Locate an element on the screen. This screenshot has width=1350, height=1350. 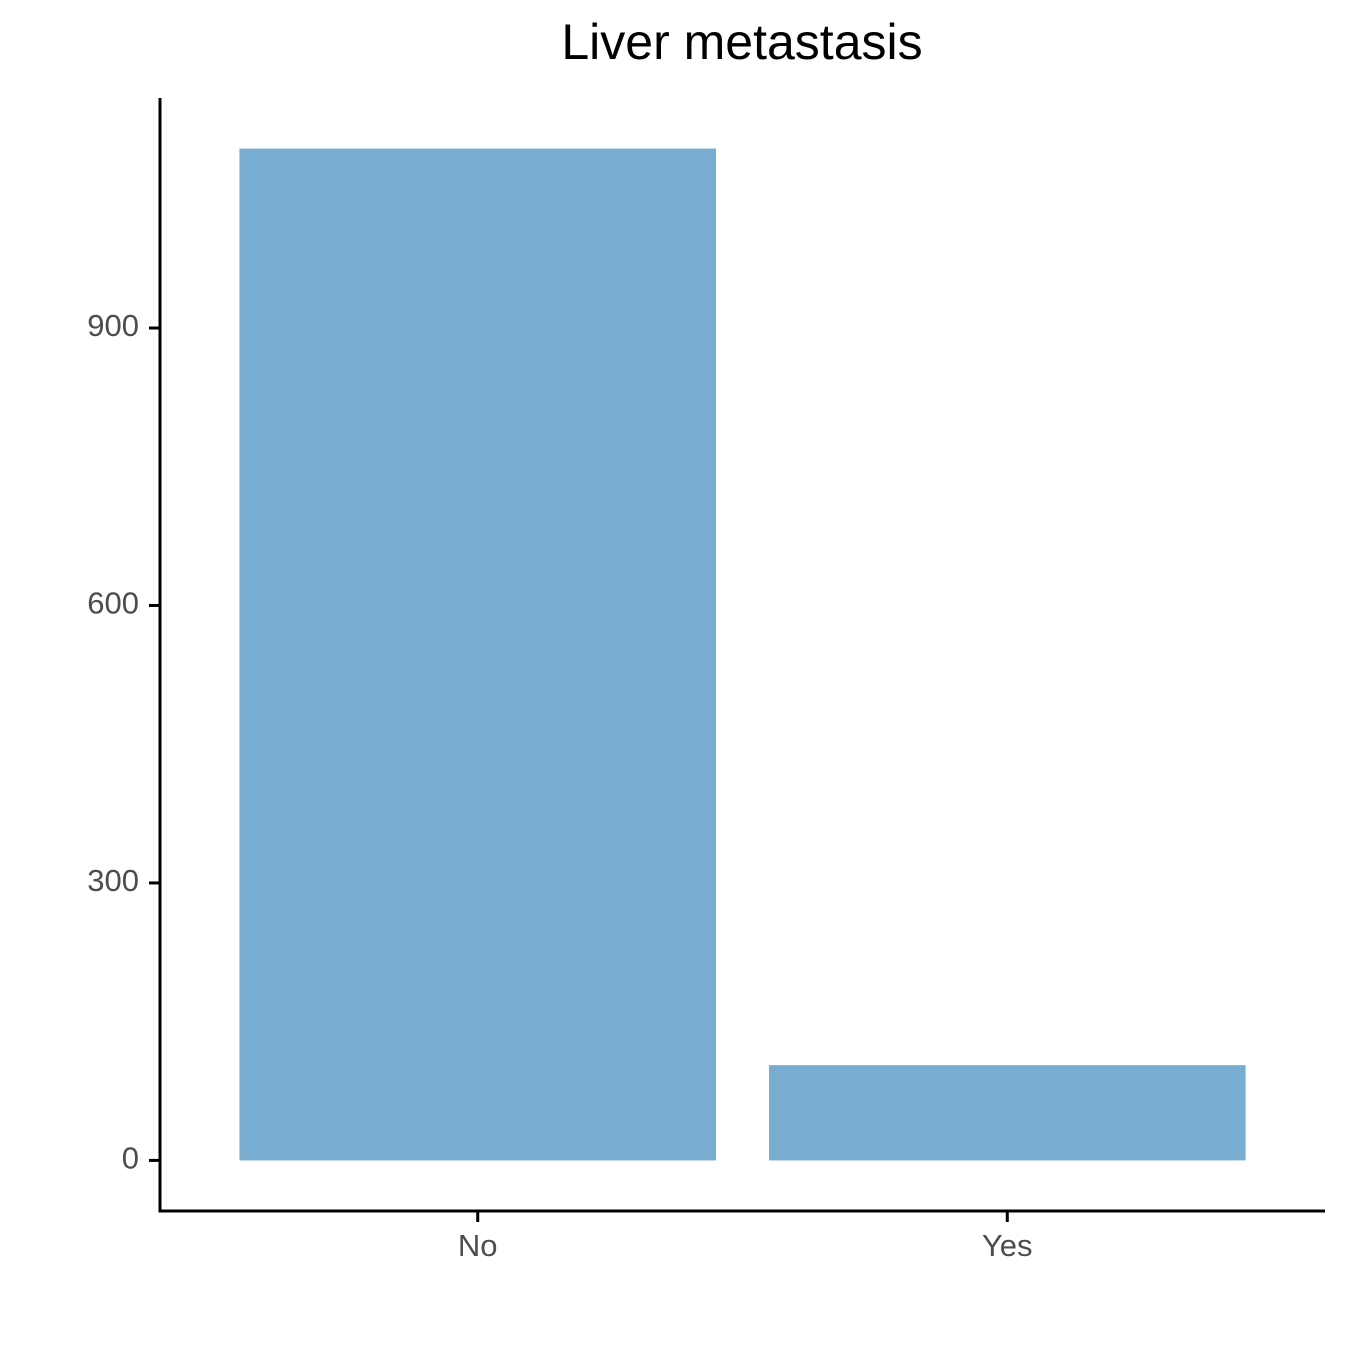
y-tick-label: 900 is located at coordinates (113, 325).